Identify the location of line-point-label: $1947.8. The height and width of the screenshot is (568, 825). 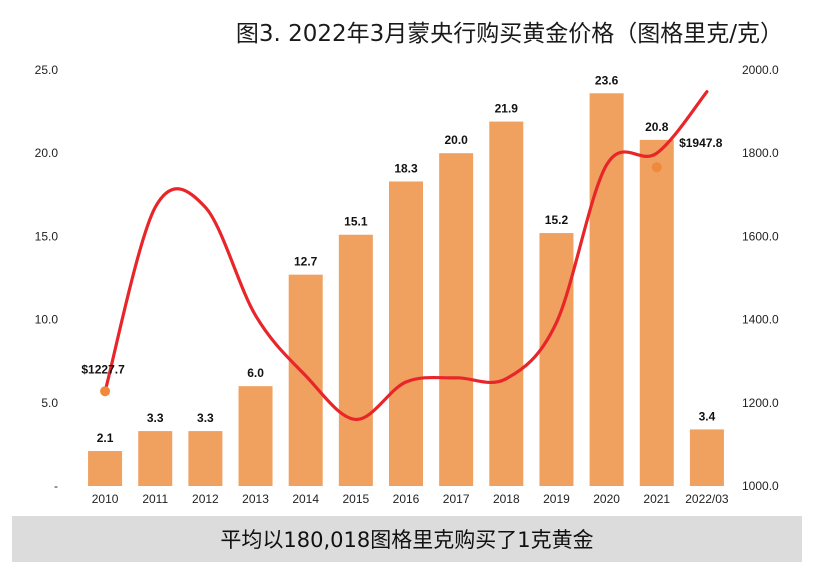
(701, 143).